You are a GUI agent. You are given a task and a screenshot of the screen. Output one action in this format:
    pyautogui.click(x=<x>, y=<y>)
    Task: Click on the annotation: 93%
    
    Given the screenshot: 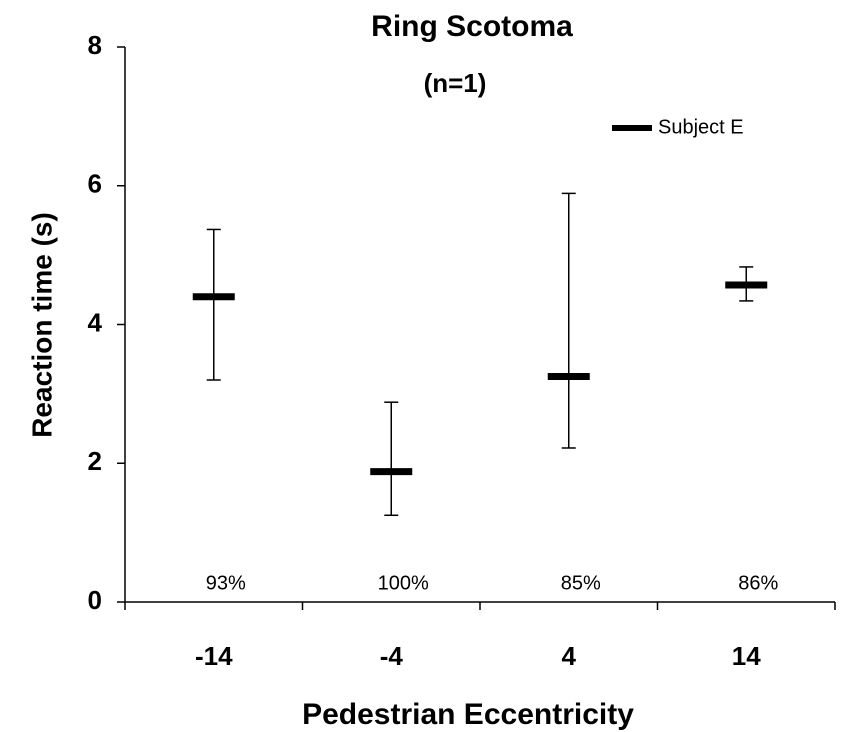 What is the action you would take?
    pyautogui.click(x=226, y=583)
    